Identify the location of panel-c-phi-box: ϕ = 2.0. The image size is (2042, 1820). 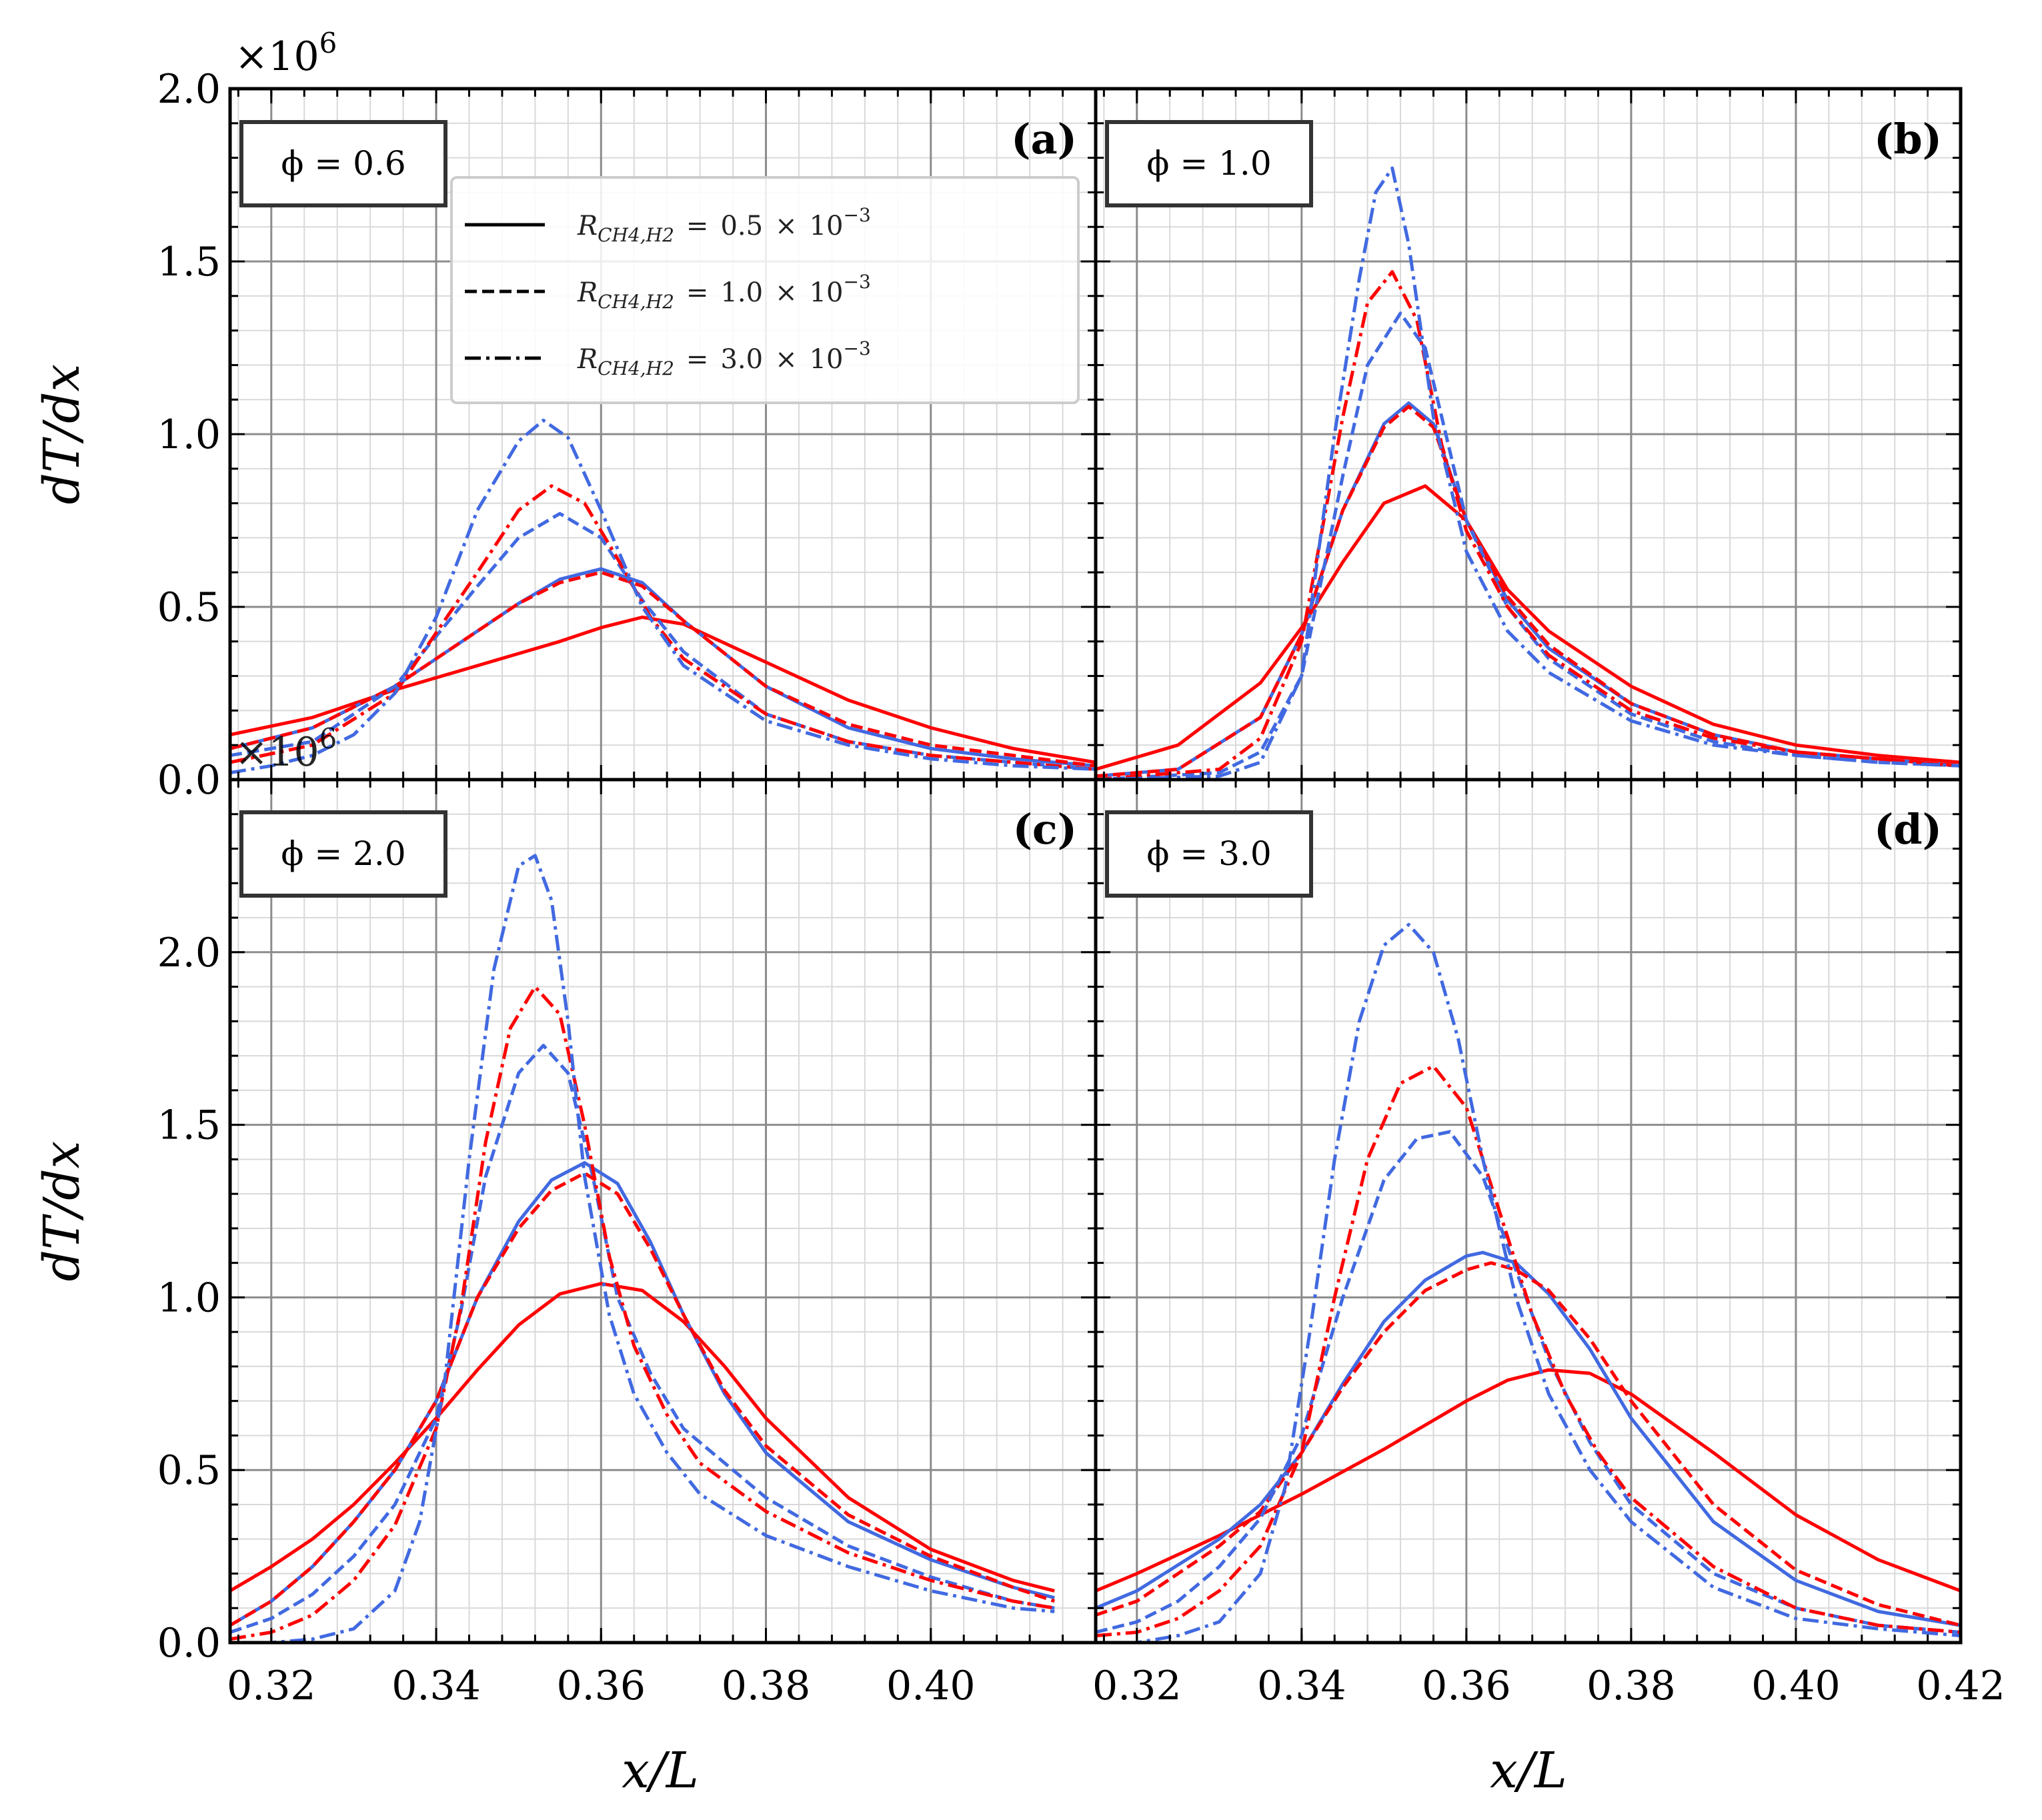
(343, 854).